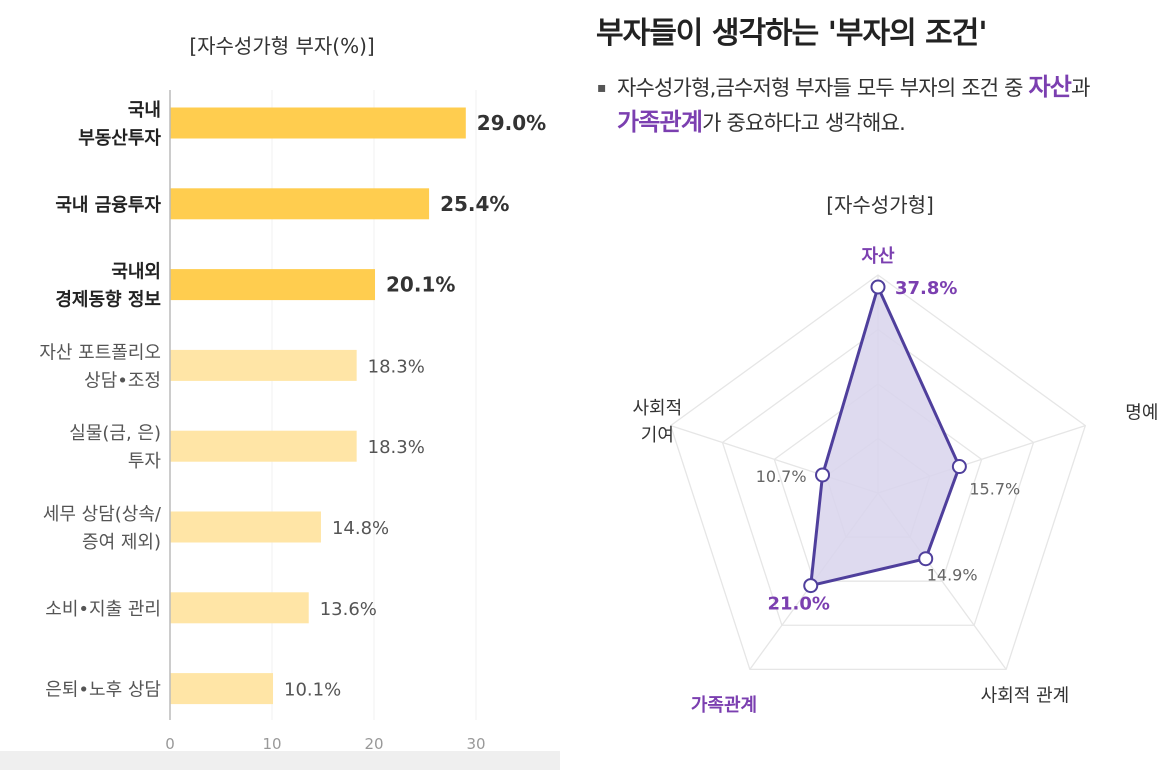  What do you see at coordinates (271, 743) in the screenshot?
I see `x-tick-label: 10` at bounding box center [271, 743].